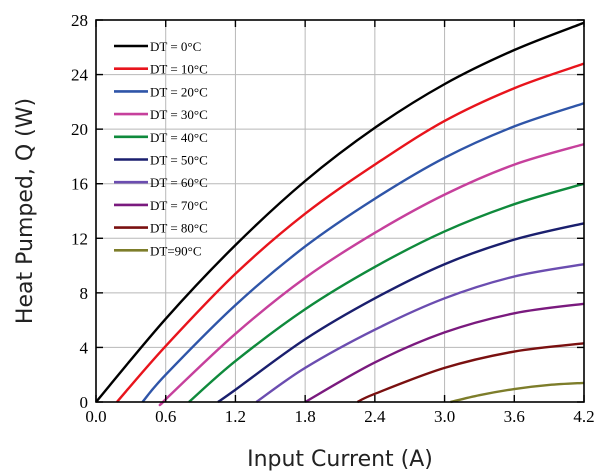 Image resolution: width=600 pixels, height=474 pixels. I want to click on x-tick-label: 3.0, so click(444, 416).